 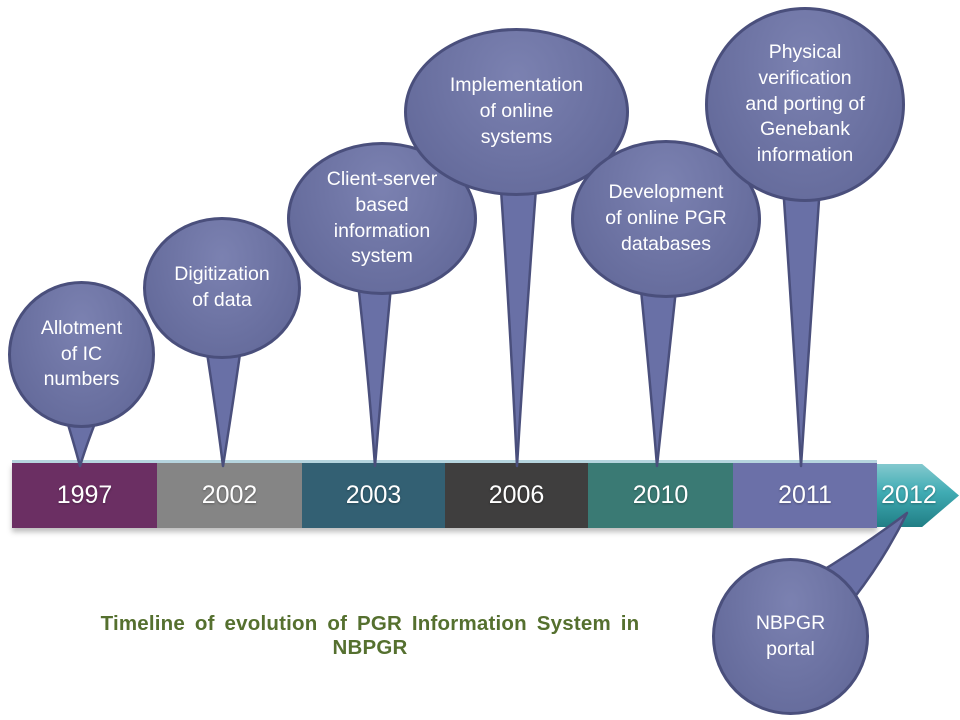 I want to click on callout-text-line: Development, so click(x=666, y=192).